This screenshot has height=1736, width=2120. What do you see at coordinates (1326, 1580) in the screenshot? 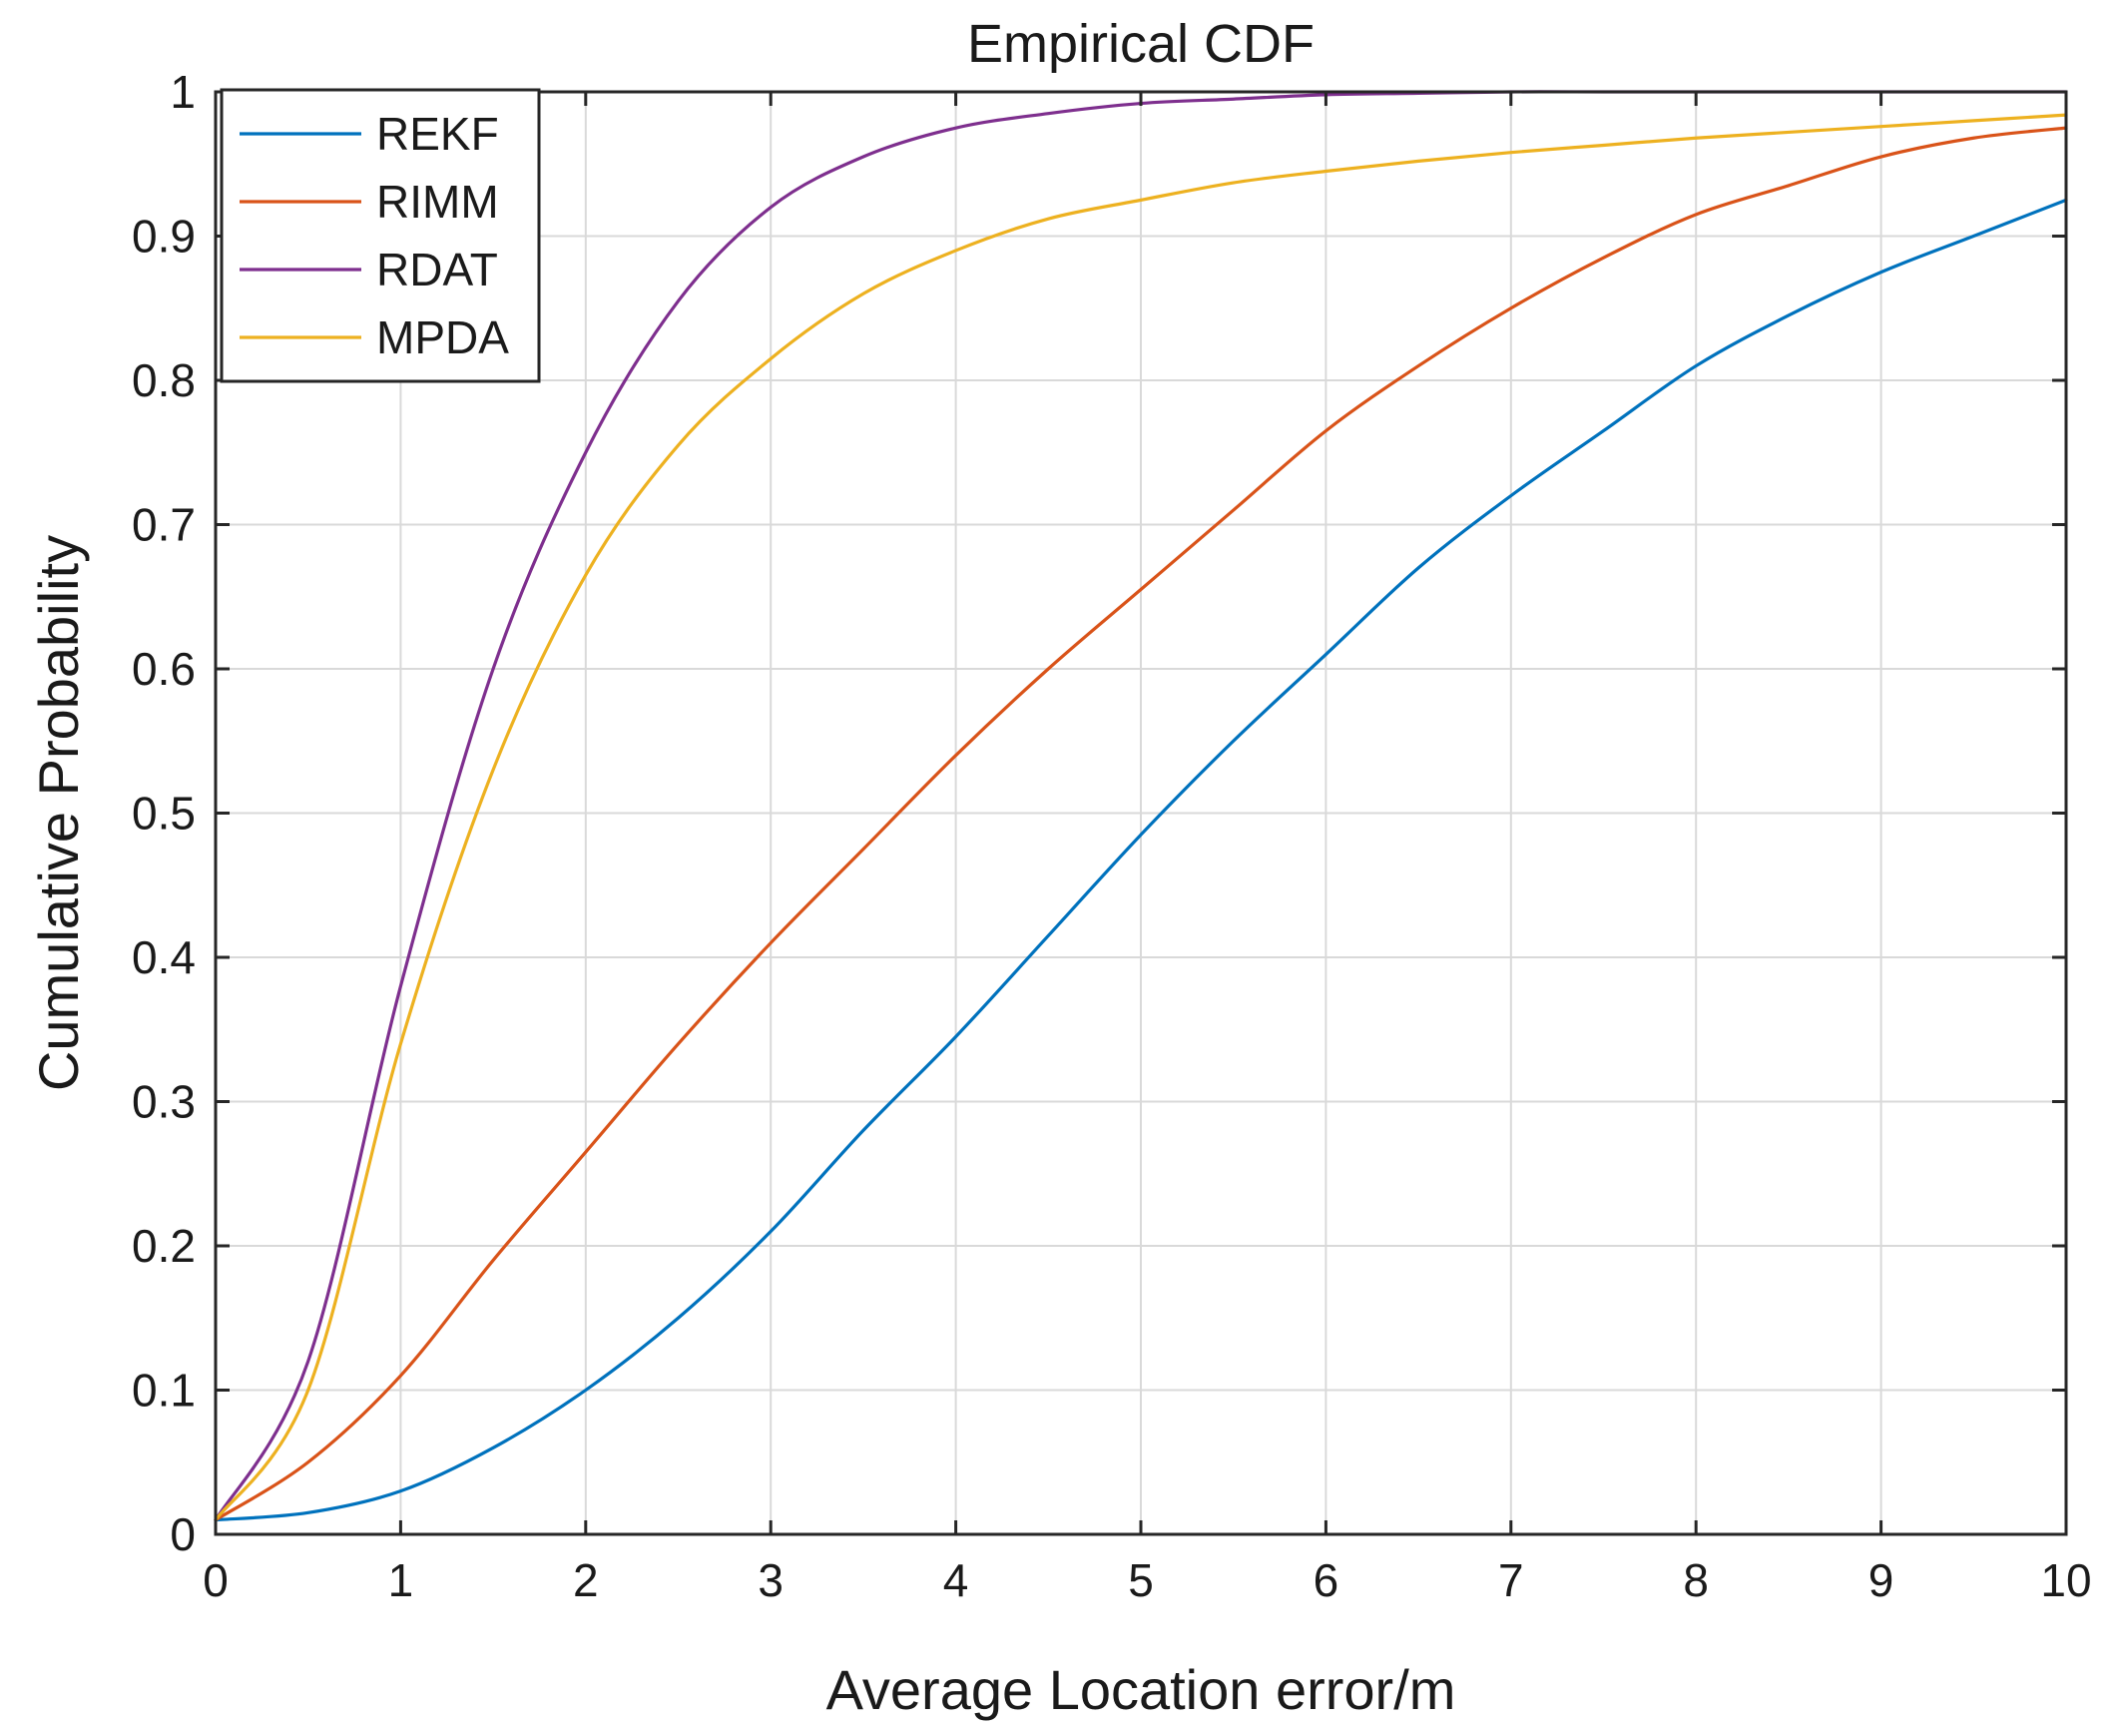
I see `x-tick-label: 6` at bounding box center [1326, 1580].